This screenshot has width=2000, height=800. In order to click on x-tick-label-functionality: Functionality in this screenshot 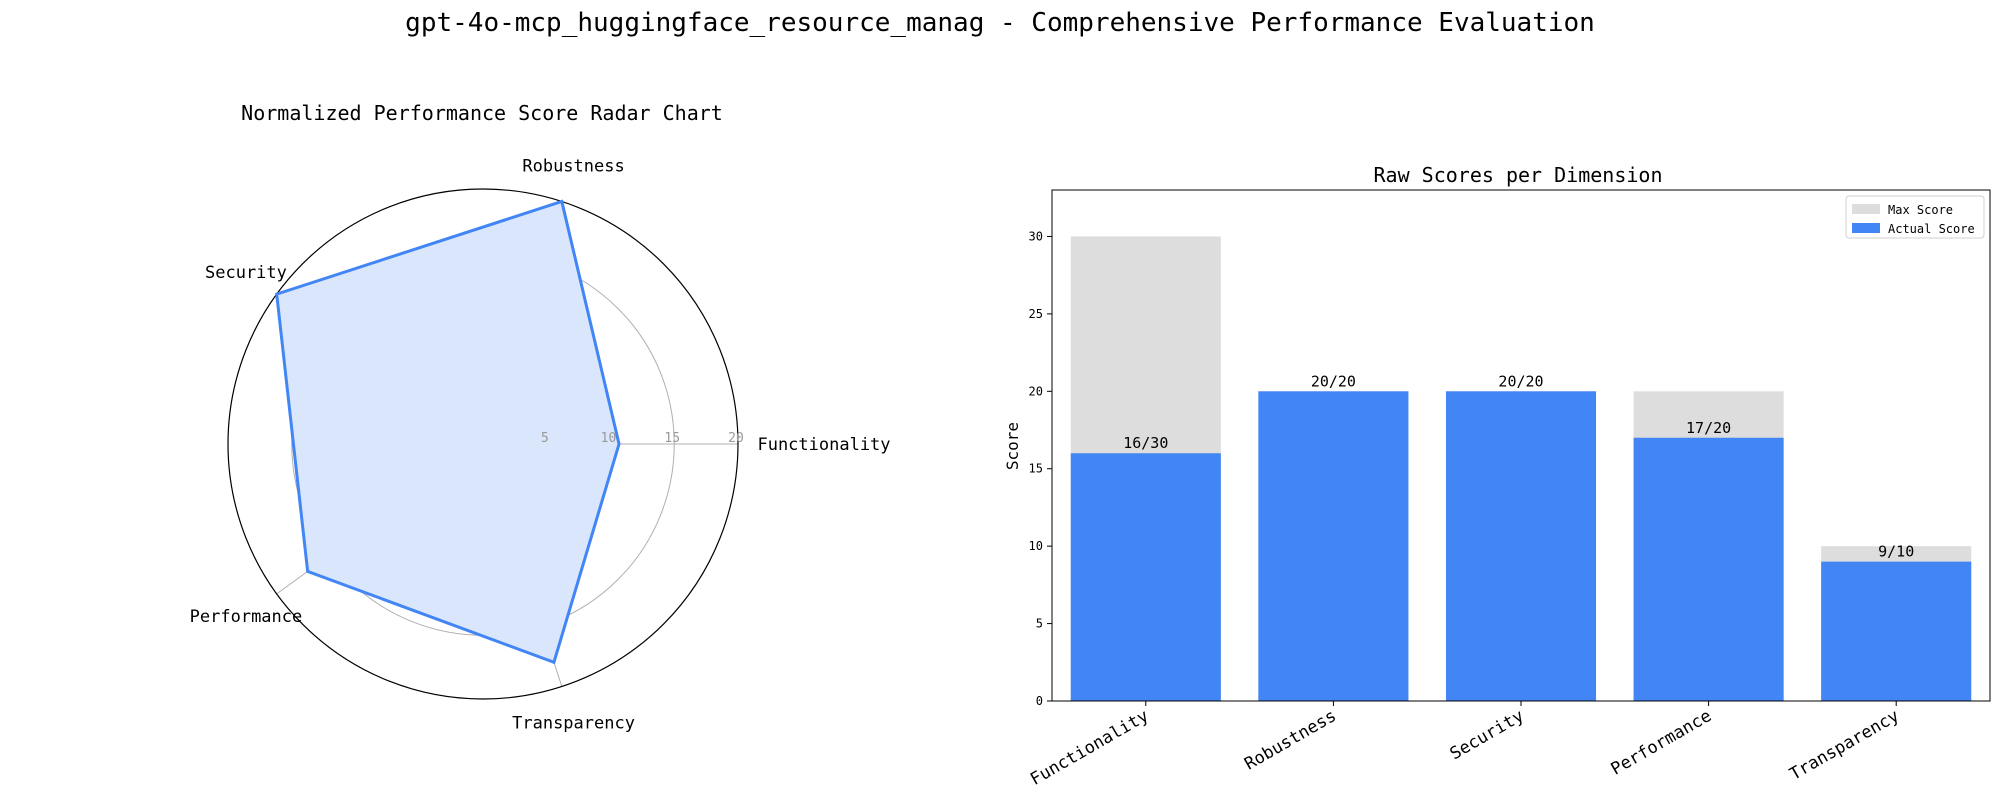, I will do `click(1089, 748)`.